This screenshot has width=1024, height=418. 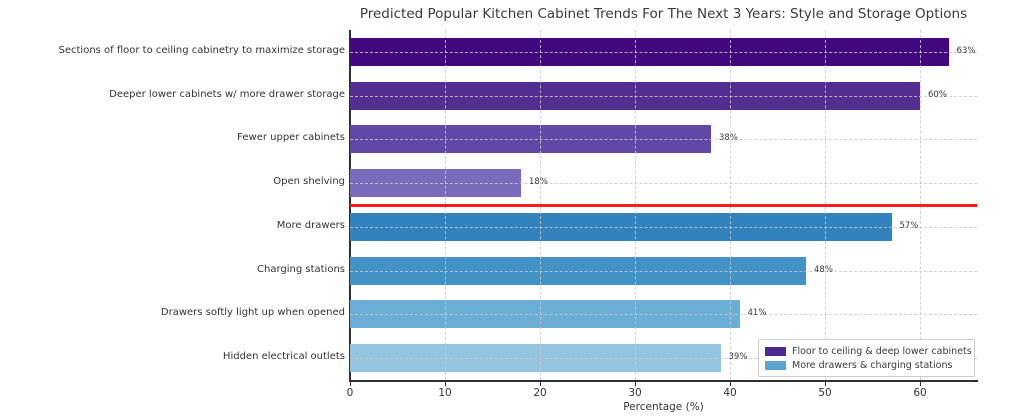 I want to click on divider-line, so click(x=663, y=205).